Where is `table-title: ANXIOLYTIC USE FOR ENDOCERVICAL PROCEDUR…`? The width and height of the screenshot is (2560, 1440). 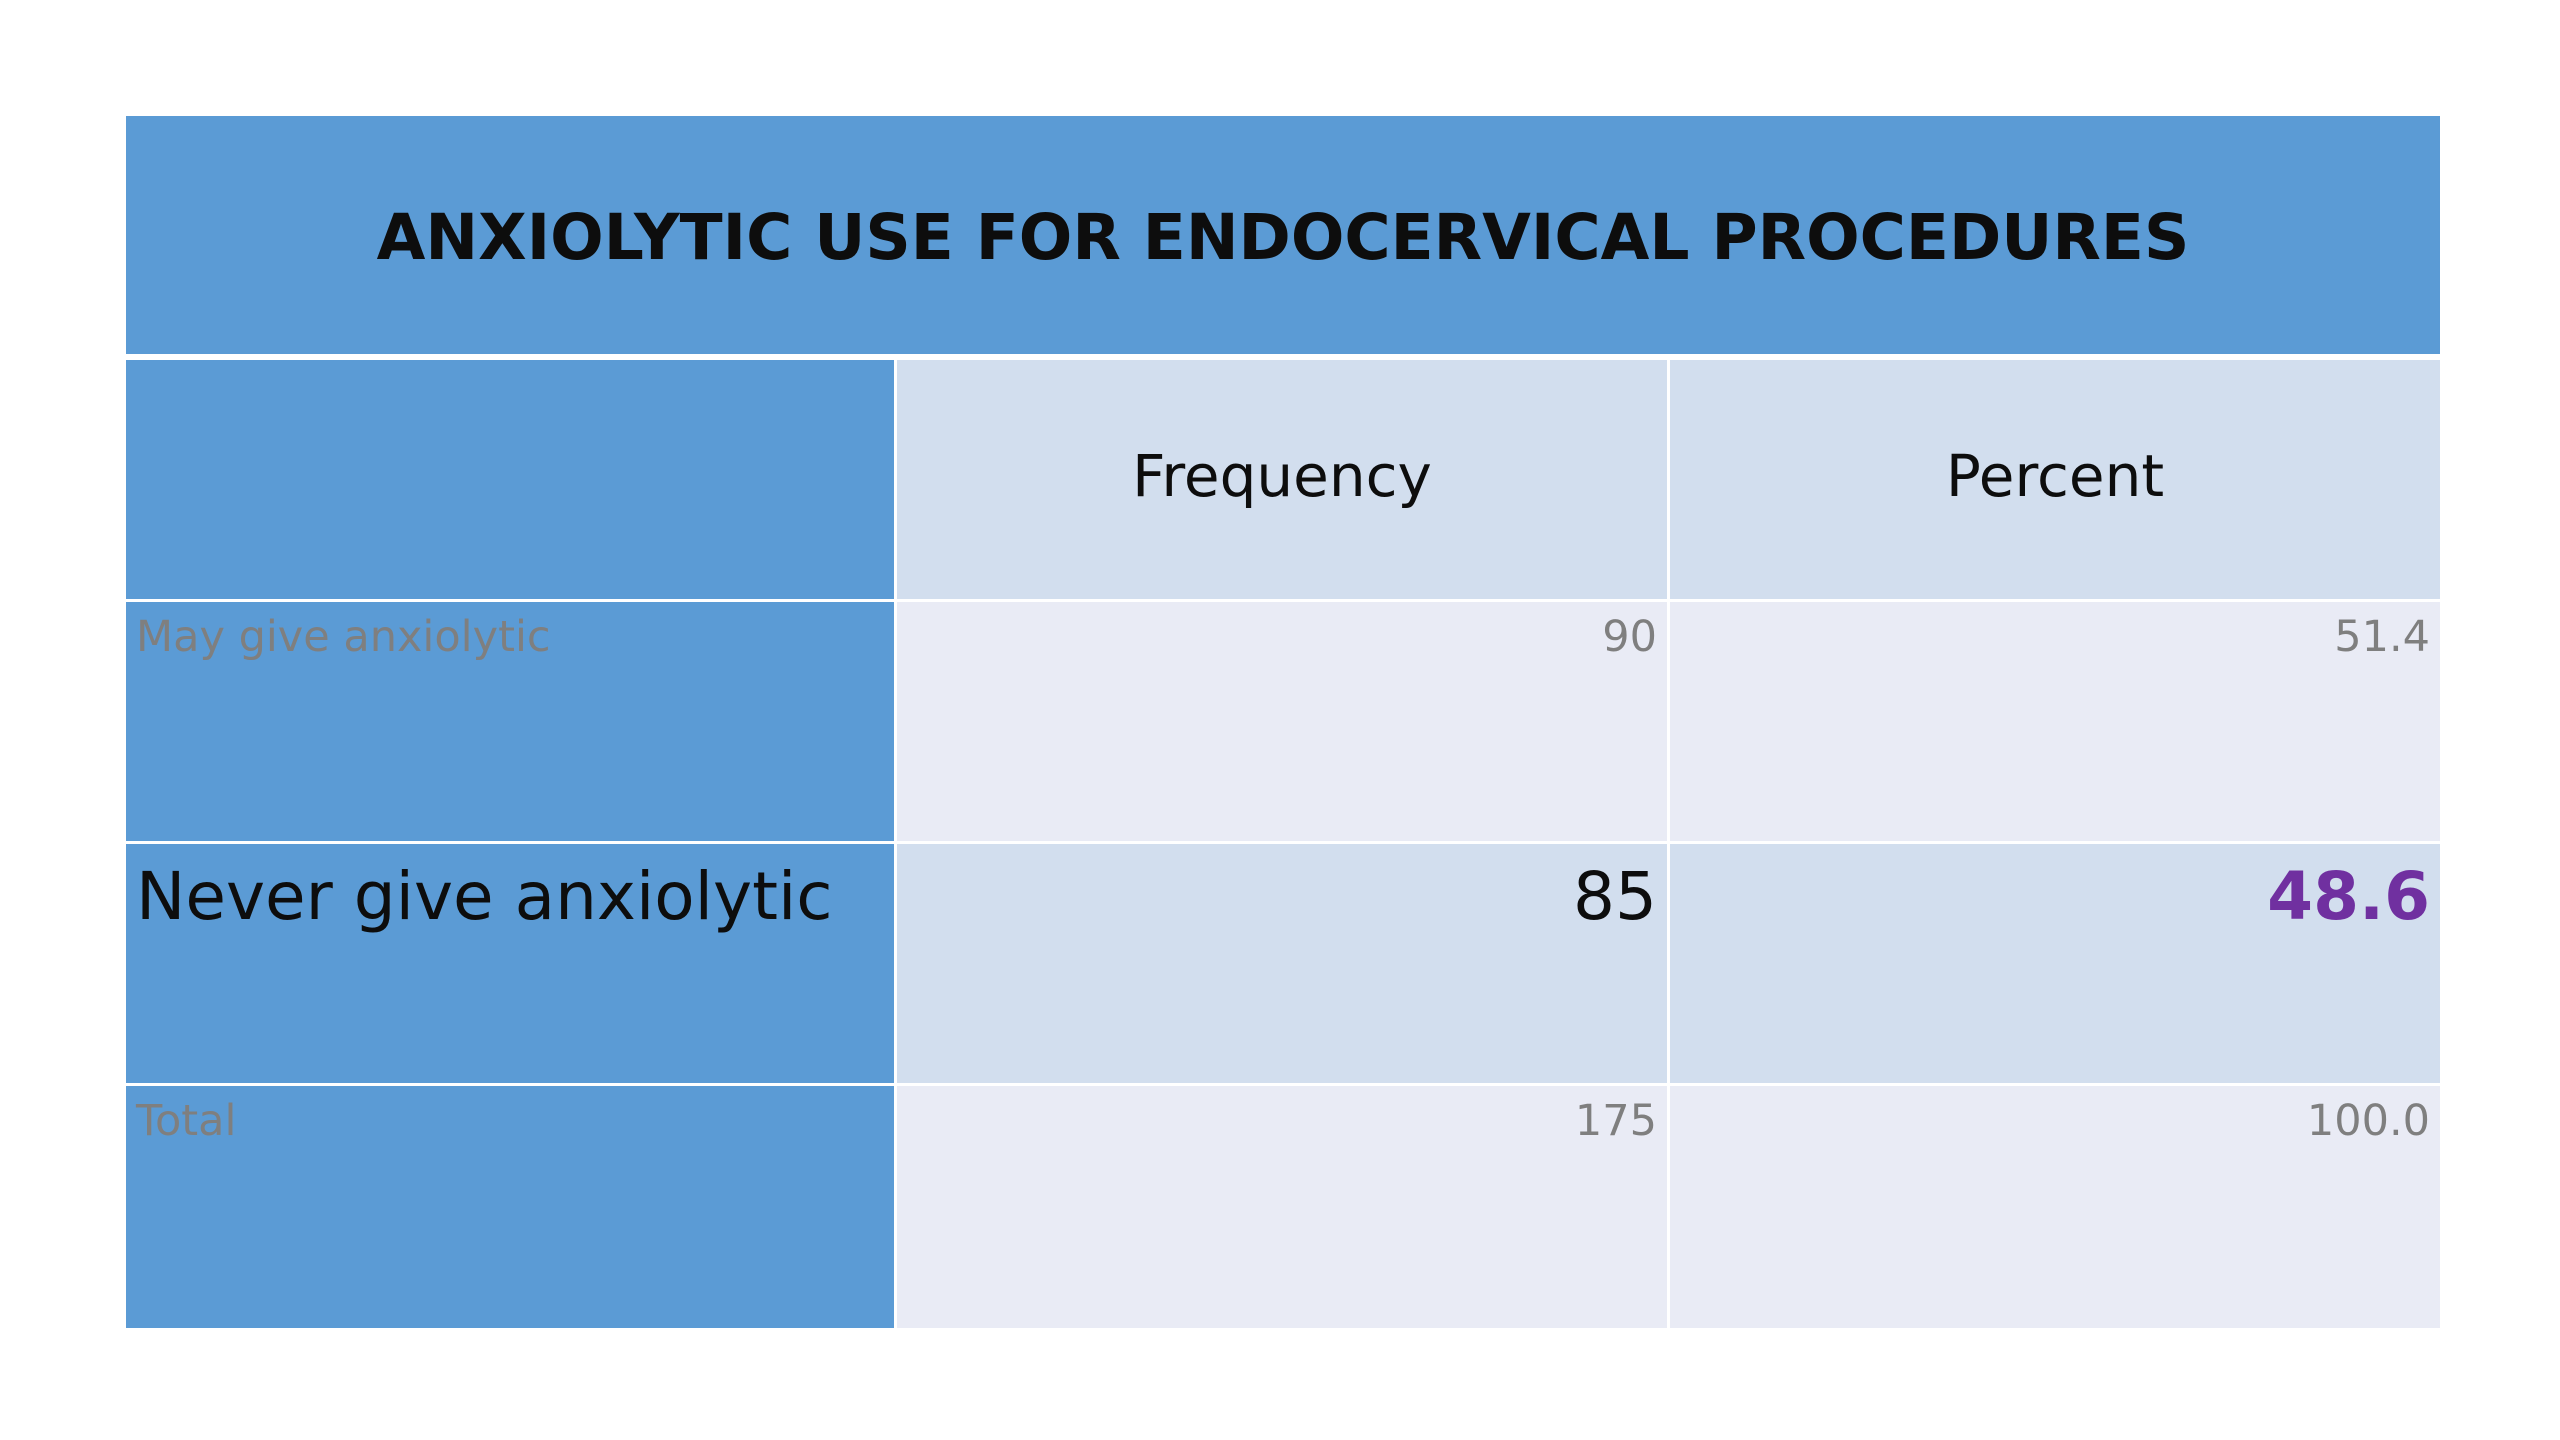 table-title: ANXIOLYTIC USE FOR ENDOCERVICAL PROCEDUR… is located at coordinates (1283, 237).